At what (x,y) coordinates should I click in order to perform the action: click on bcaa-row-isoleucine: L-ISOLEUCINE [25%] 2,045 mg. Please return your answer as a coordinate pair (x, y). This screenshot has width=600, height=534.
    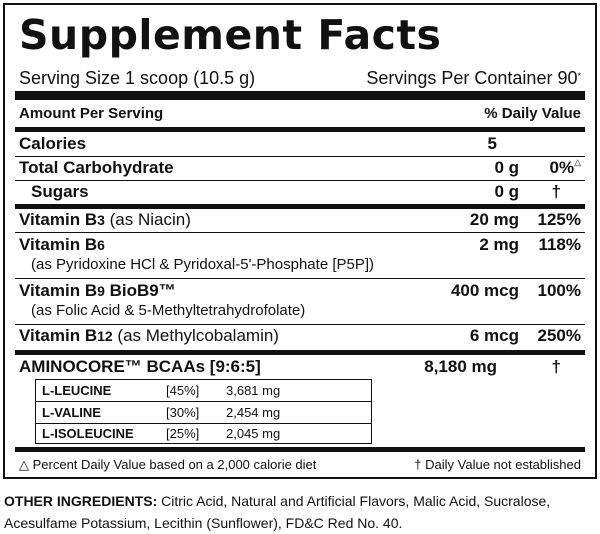
    Looking at the image, I should click on (161, 433).